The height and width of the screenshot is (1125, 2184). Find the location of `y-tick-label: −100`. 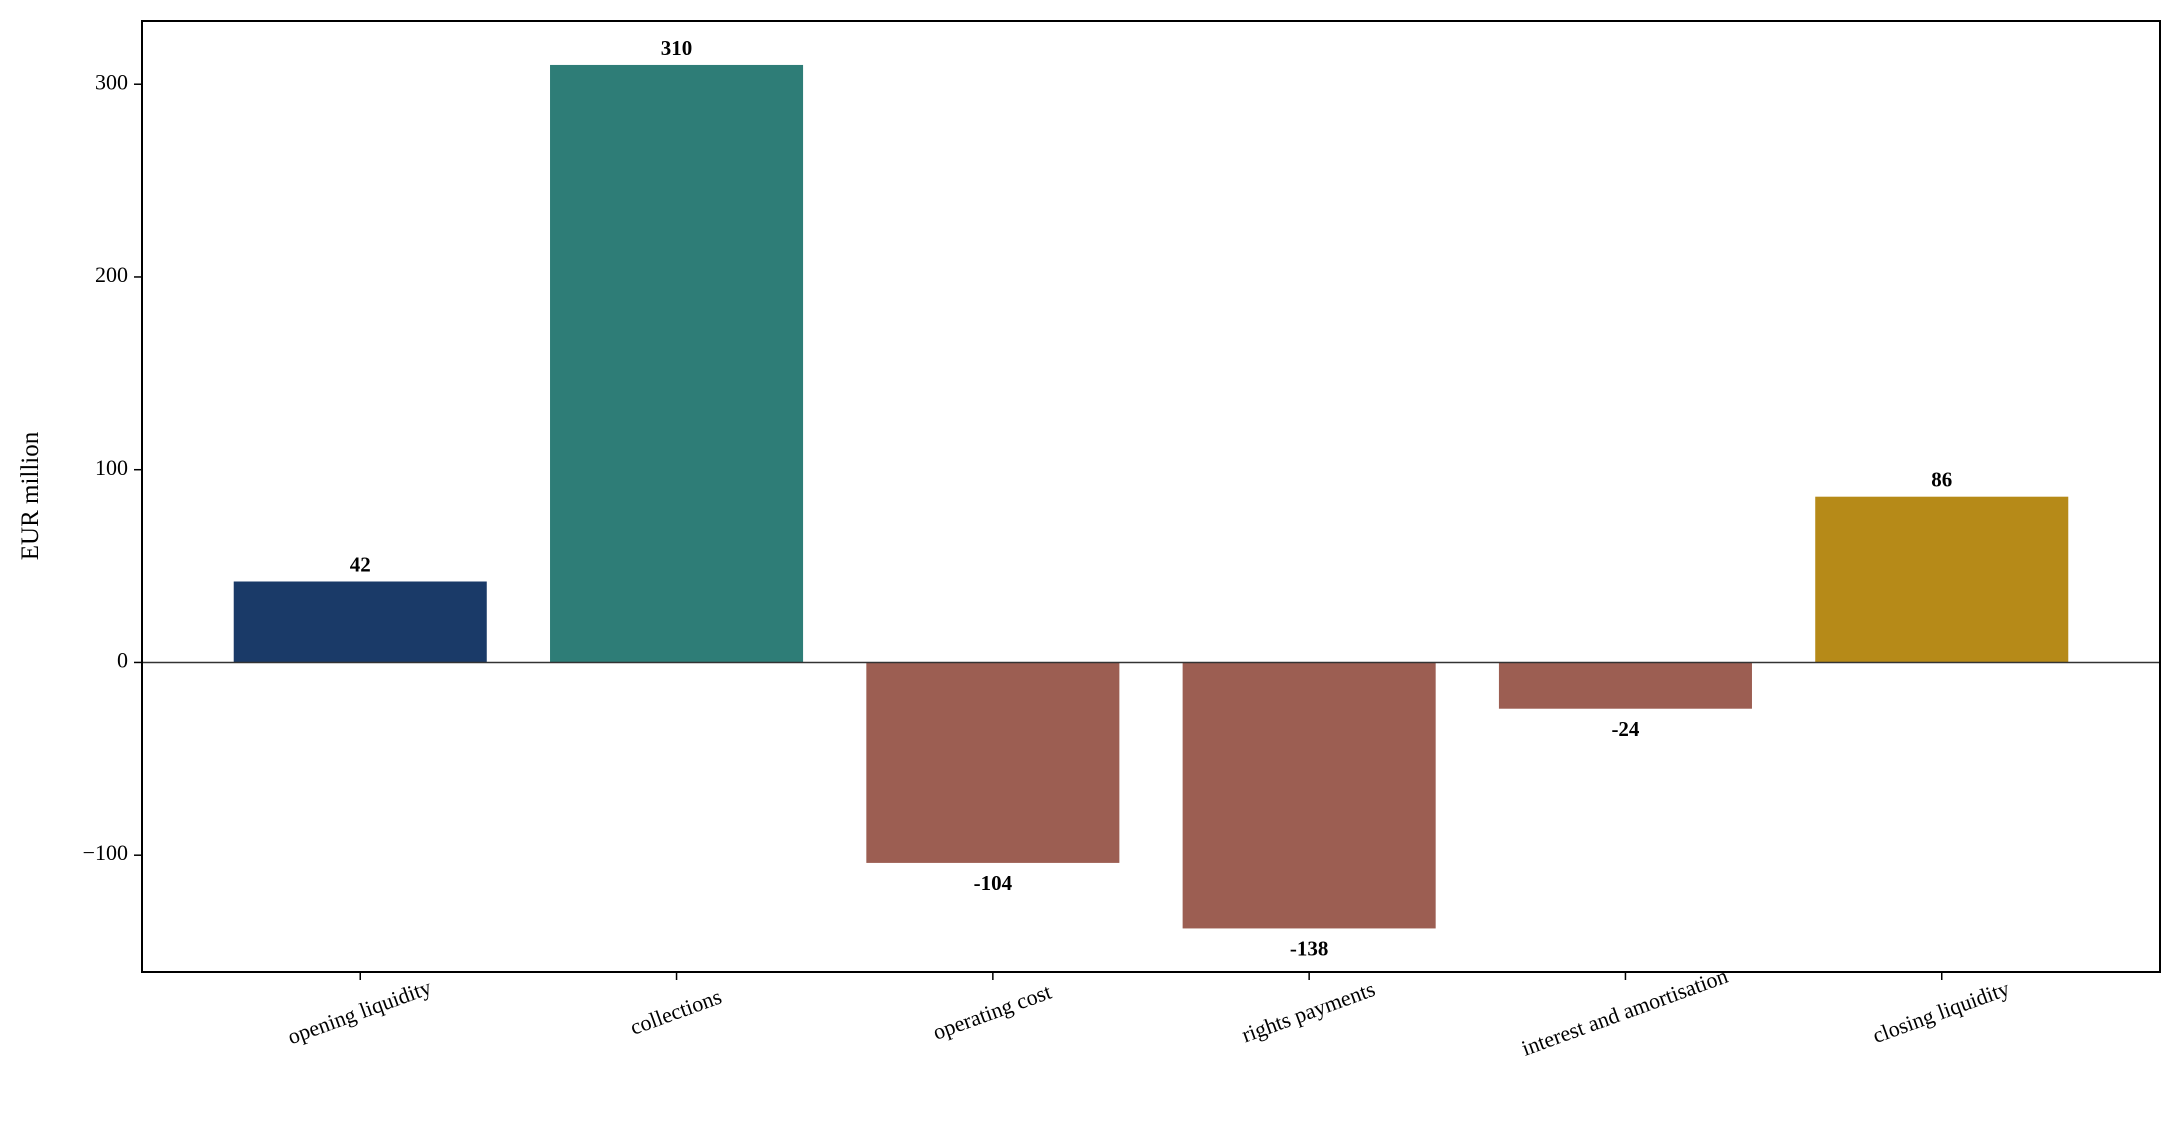

y-tick-label: −100 is located at coordinates (105, 852).